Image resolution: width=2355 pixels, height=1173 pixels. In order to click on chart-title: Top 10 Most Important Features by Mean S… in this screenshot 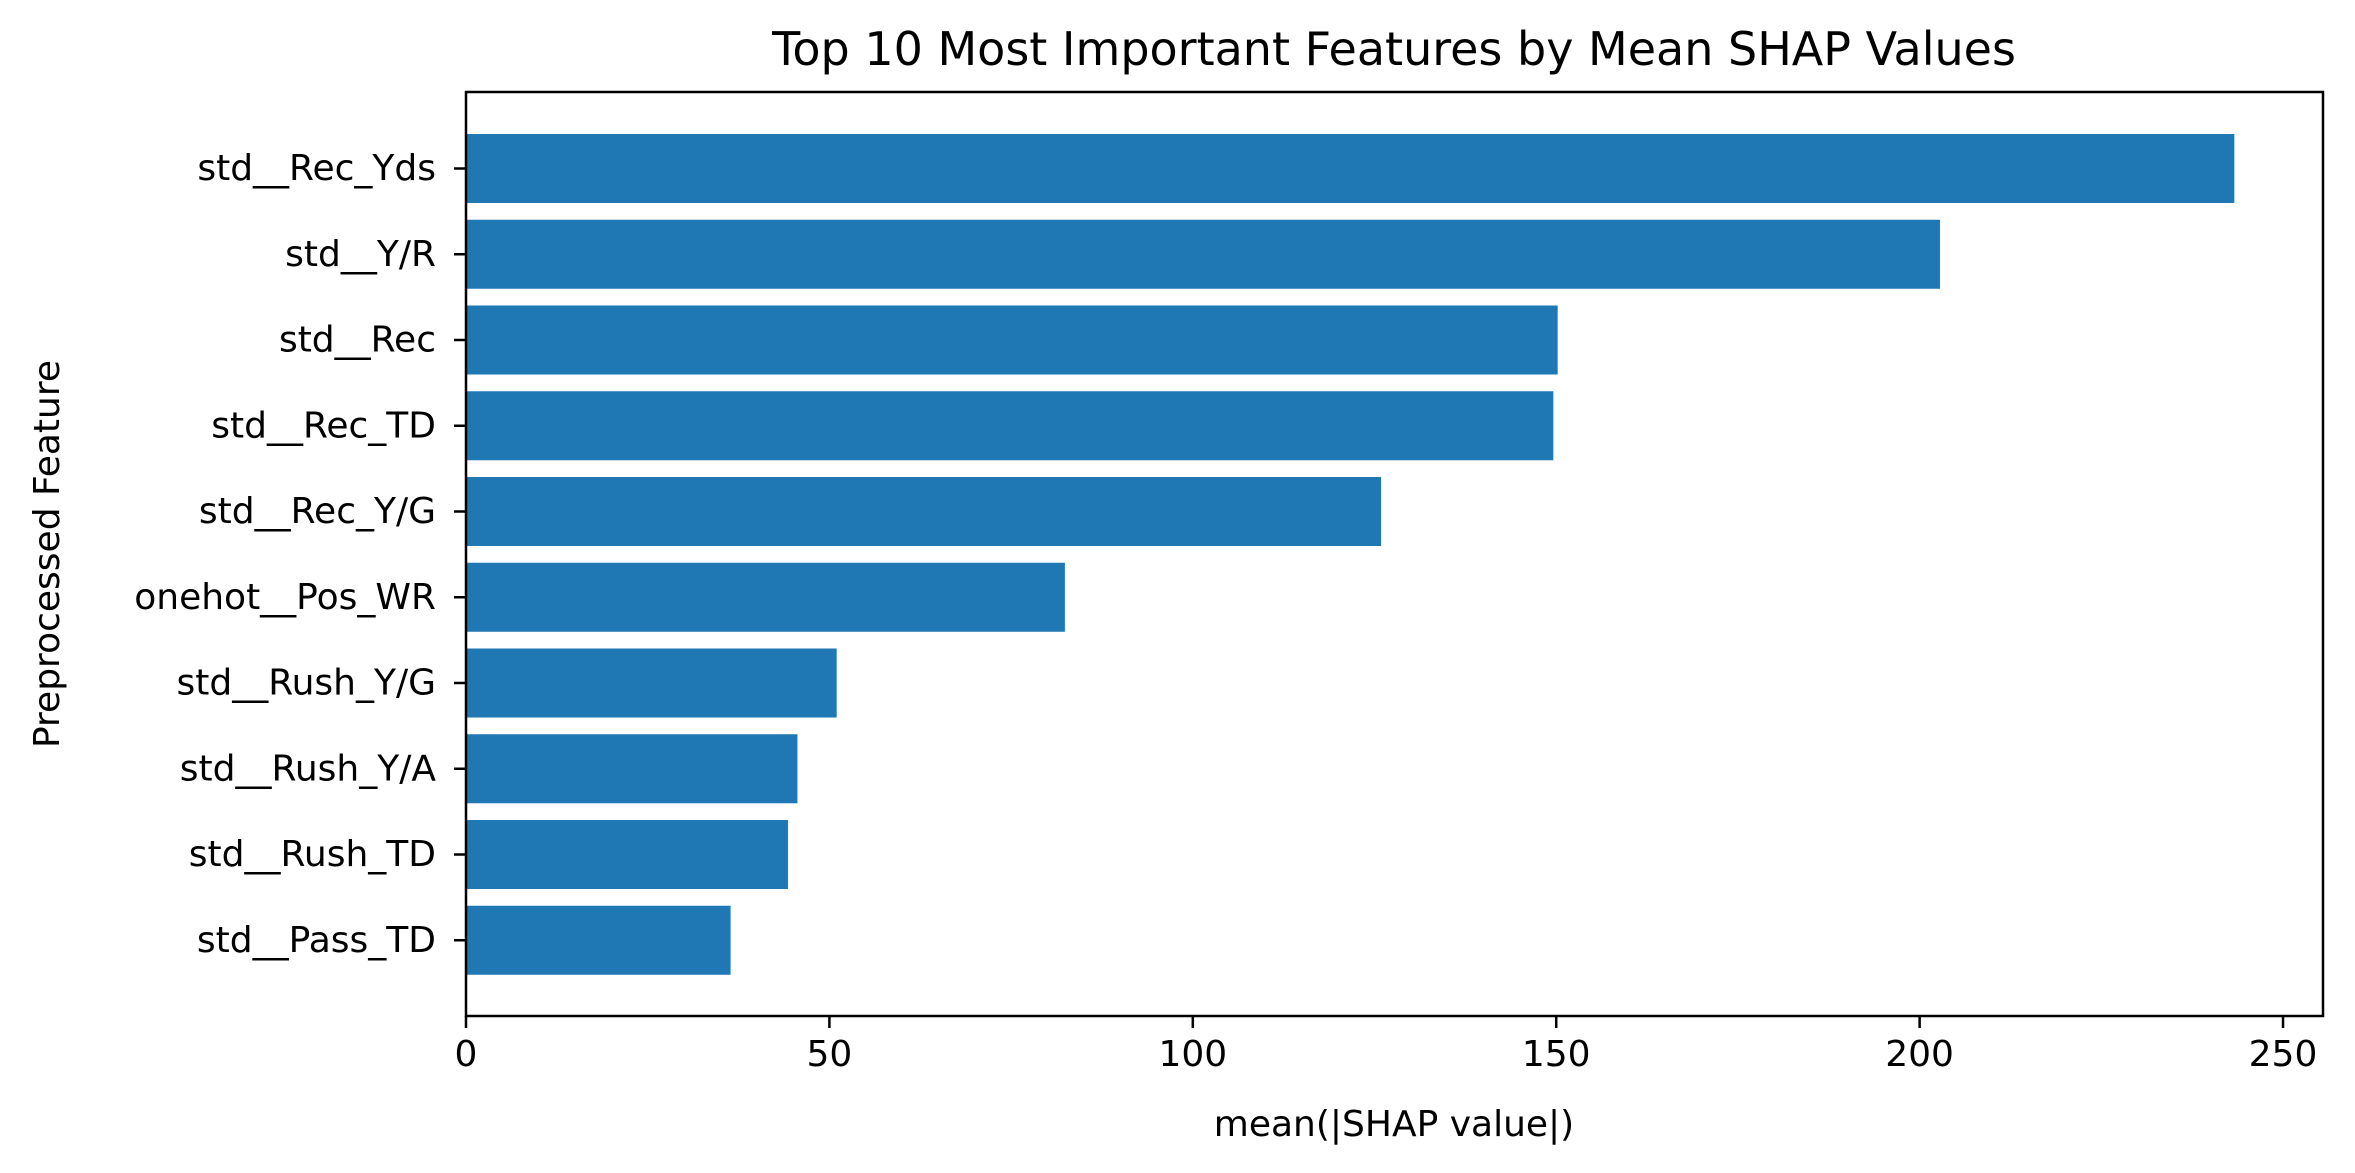, I will do `click(1393, 49)`.